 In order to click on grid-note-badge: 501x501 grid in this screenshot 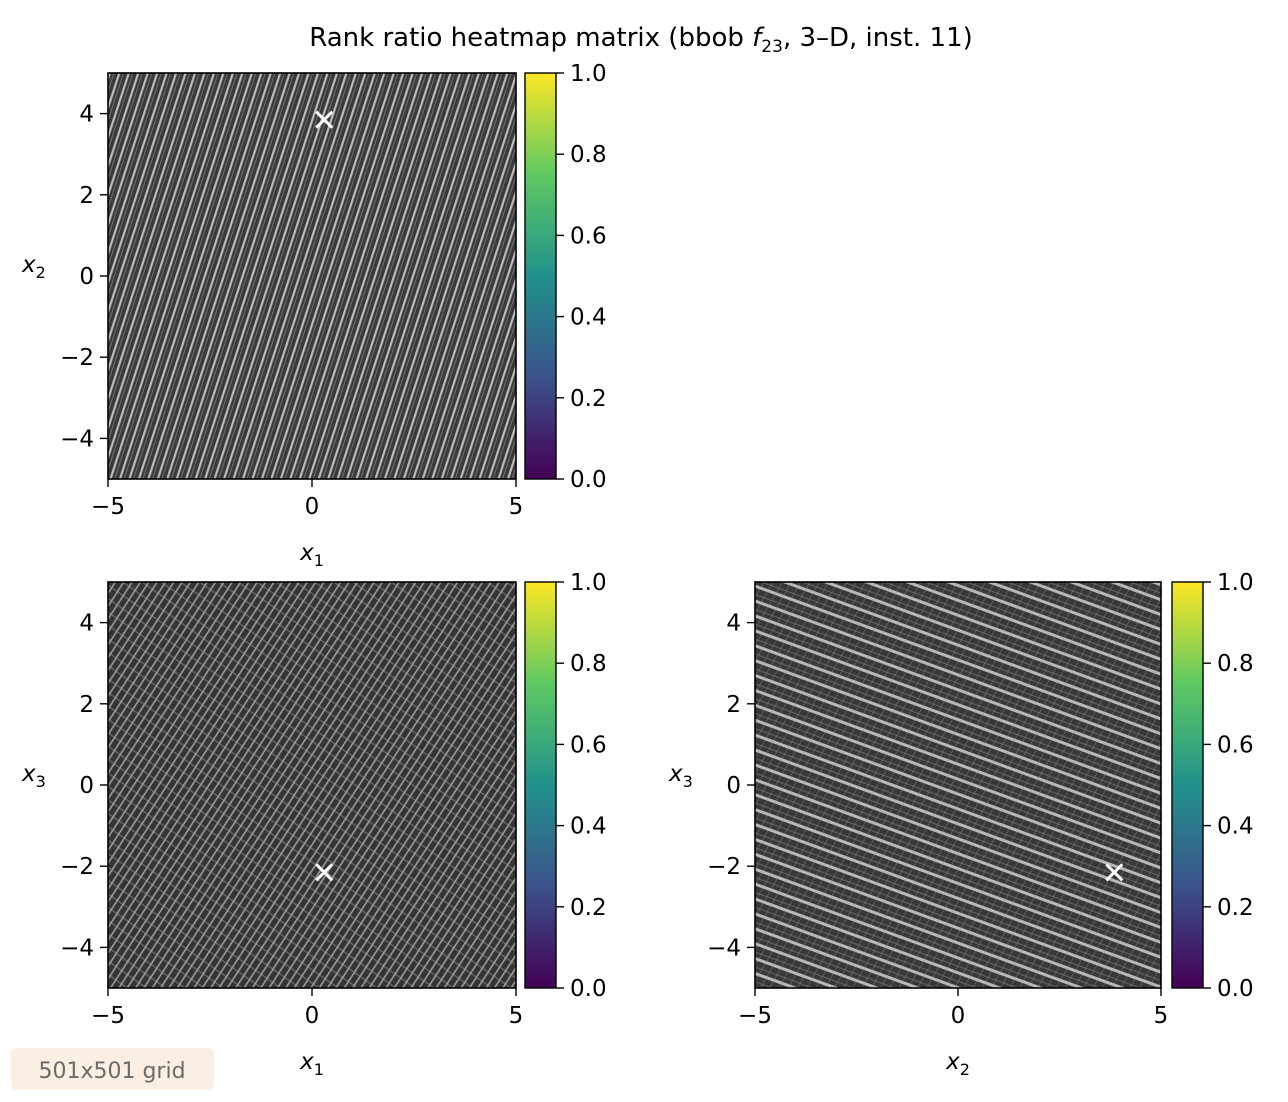, I will do `click(112, 1069)`.